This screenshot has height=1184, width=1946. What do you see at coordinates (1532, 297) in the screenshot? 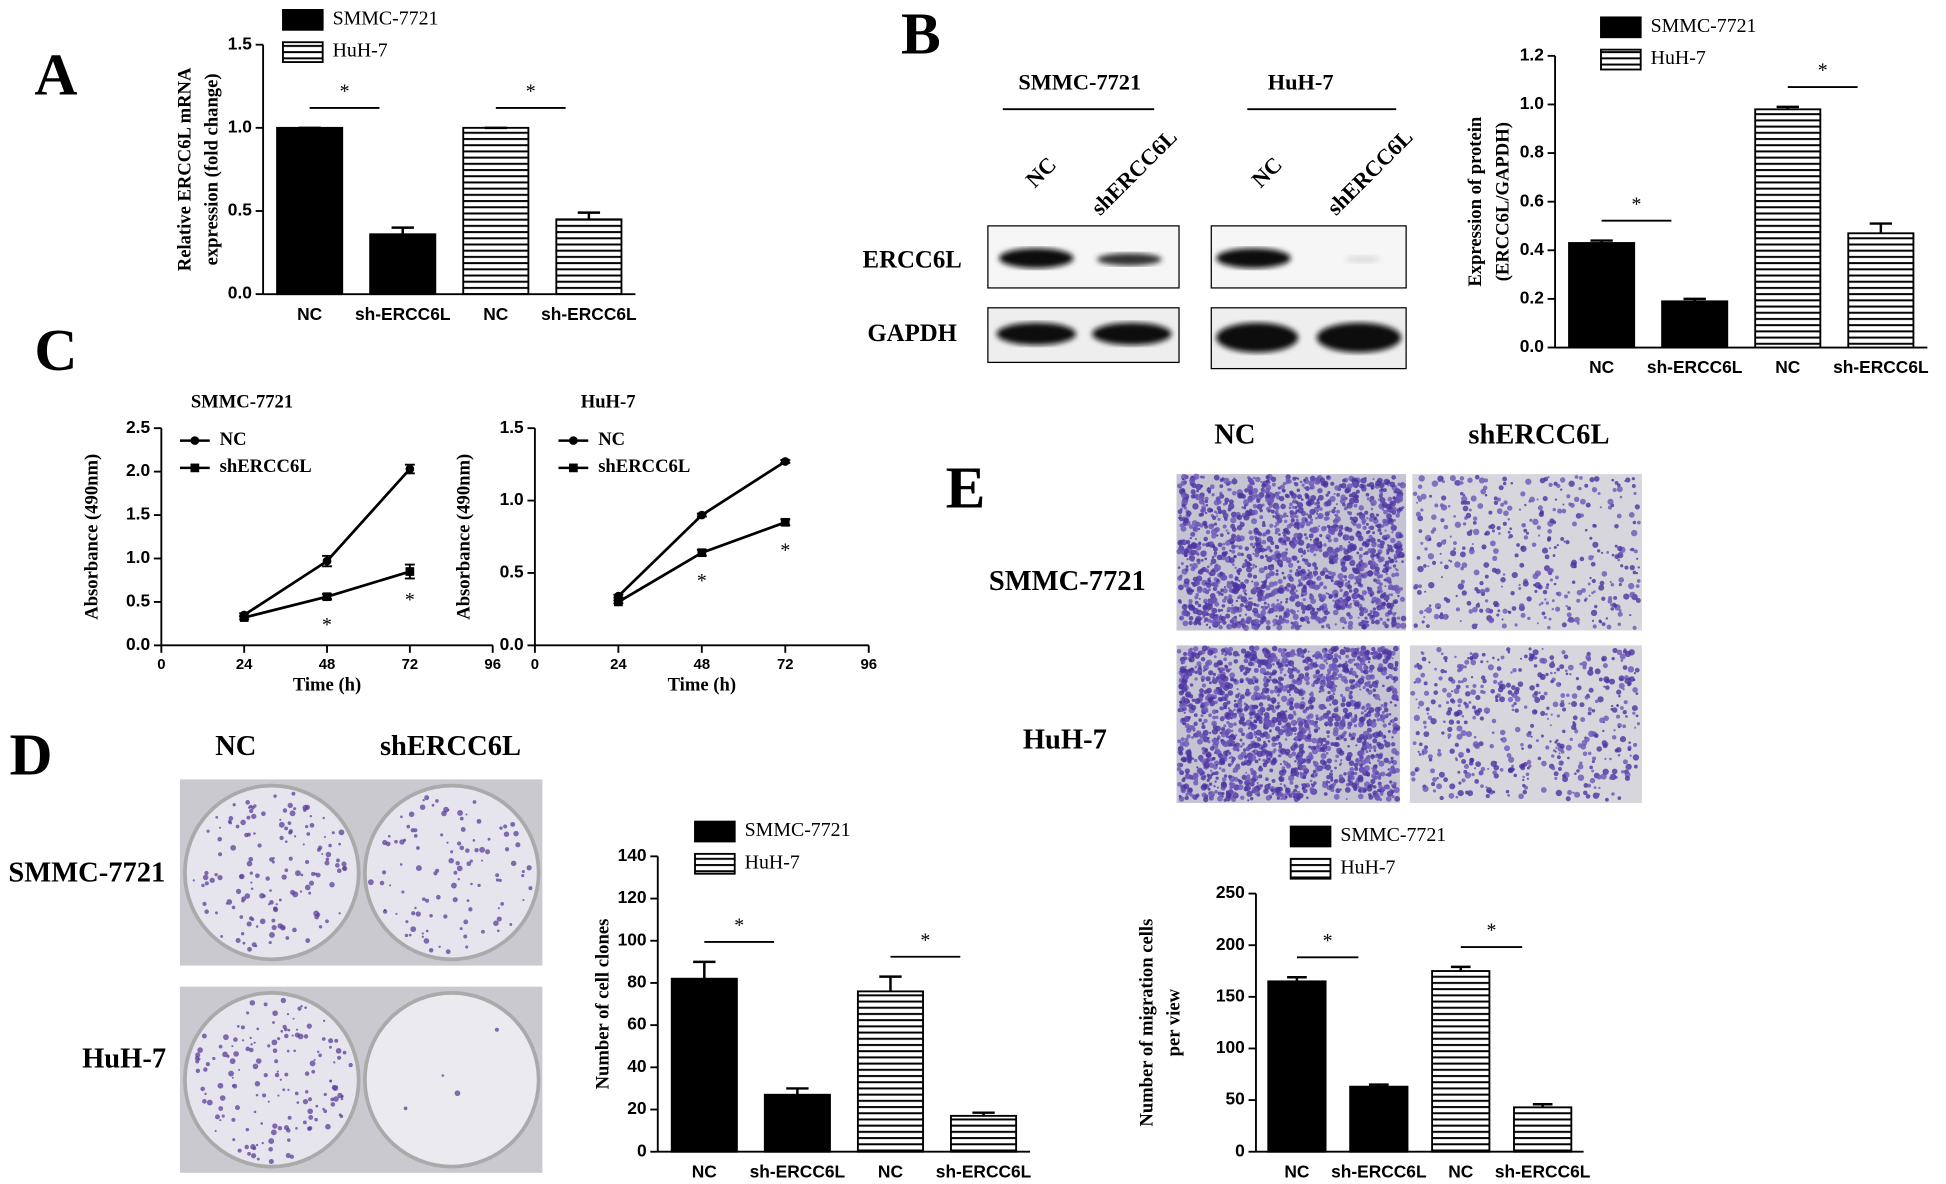
I see `y-tick-label: 0.2` at bounding box center [1532, 297].